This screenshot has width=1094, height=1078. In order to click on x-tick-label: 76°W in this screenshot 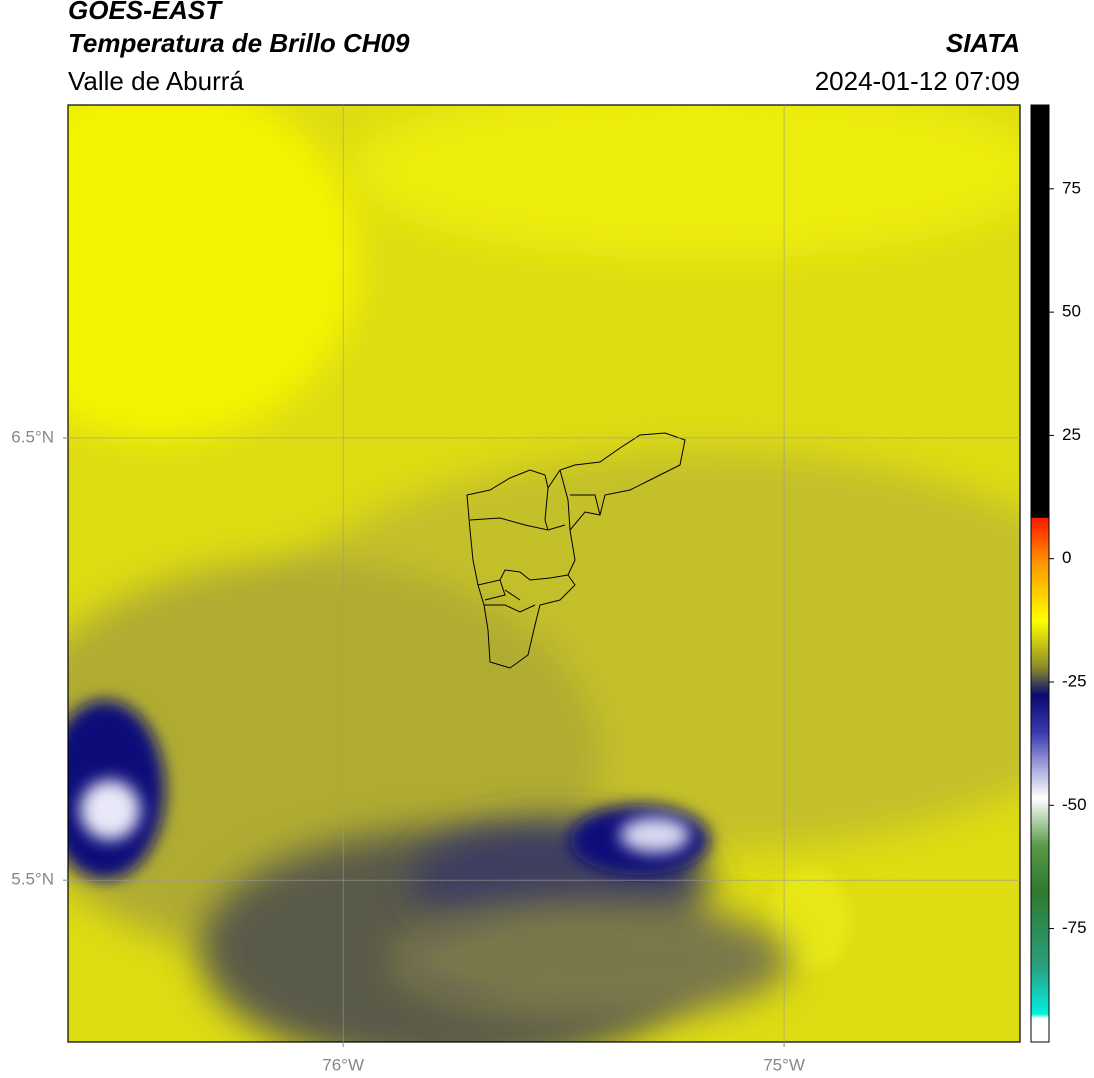, I will do `click(343, 1064)`.